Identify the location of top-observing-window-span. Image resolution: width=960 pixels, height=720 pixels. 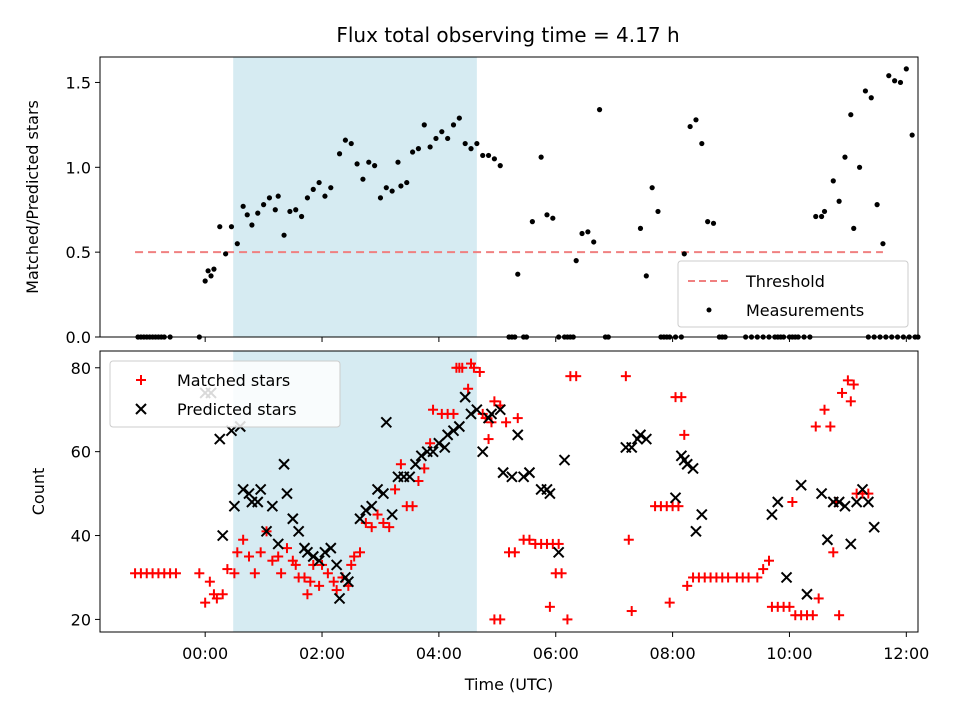
(355, 197).